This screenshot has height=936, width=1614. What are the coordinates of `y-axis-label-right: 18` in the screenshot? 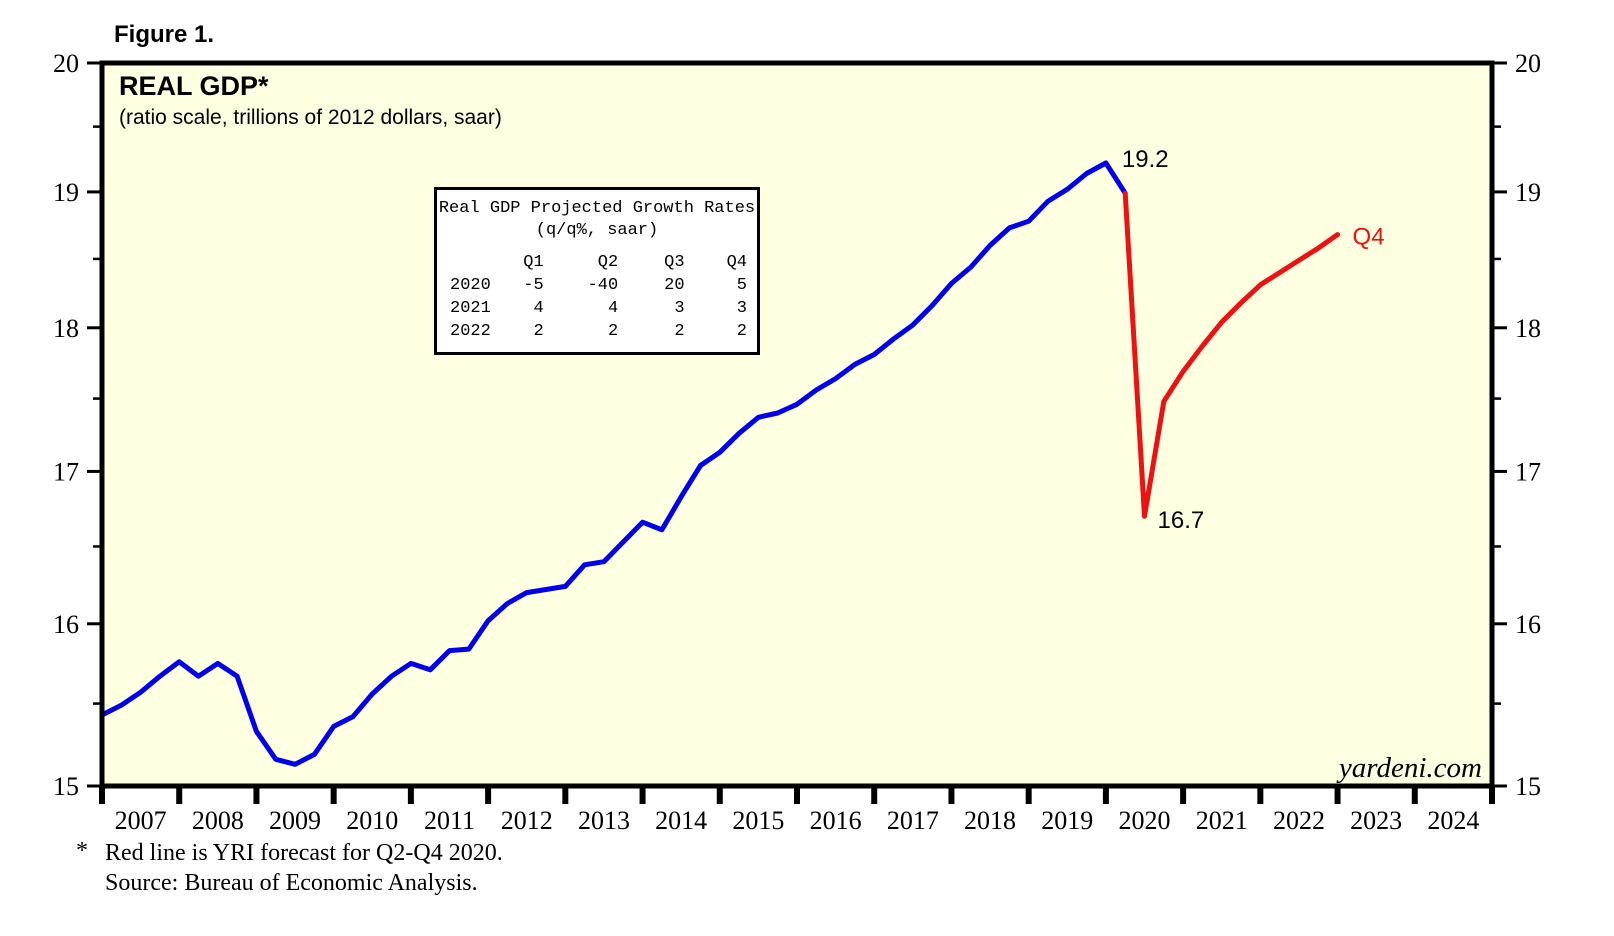 It's located at (1528, 328).